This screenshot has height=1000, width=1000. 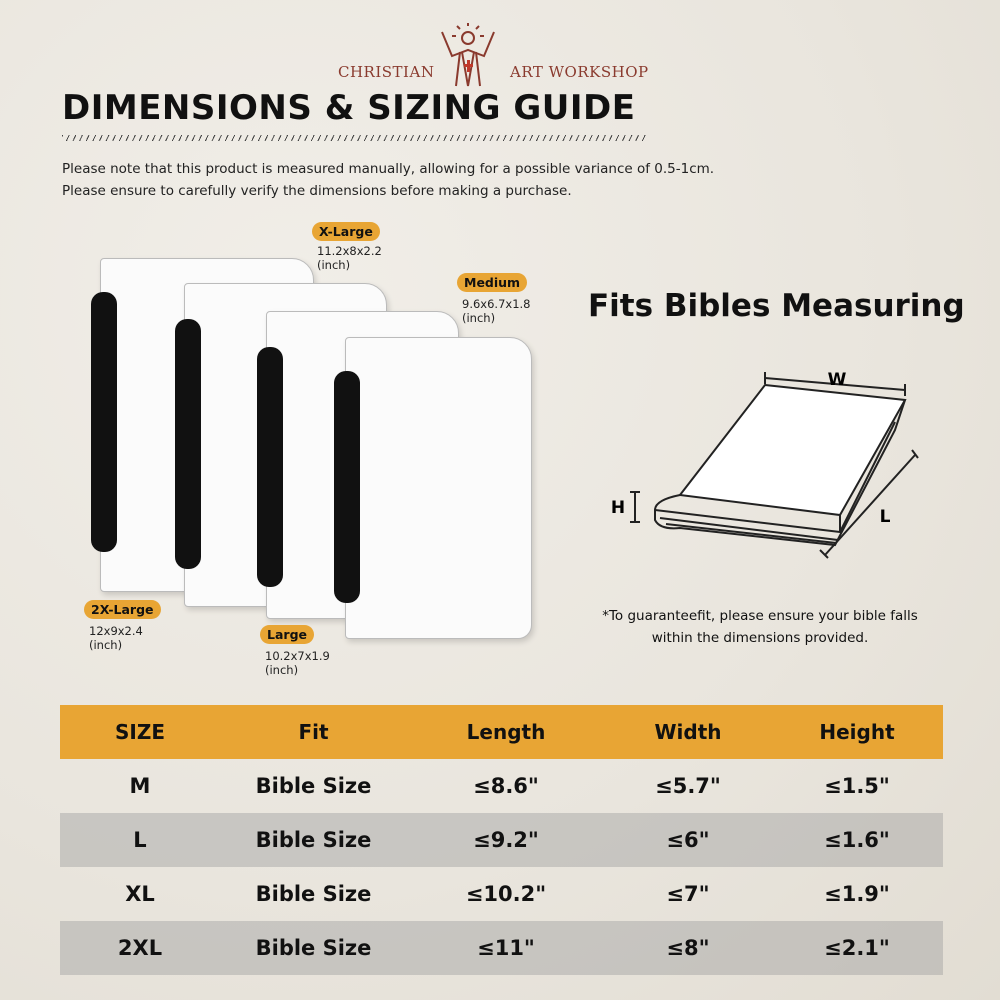 I want to click on table-header: SIZE Fit Length Width Height, so click(x=501, y=732).